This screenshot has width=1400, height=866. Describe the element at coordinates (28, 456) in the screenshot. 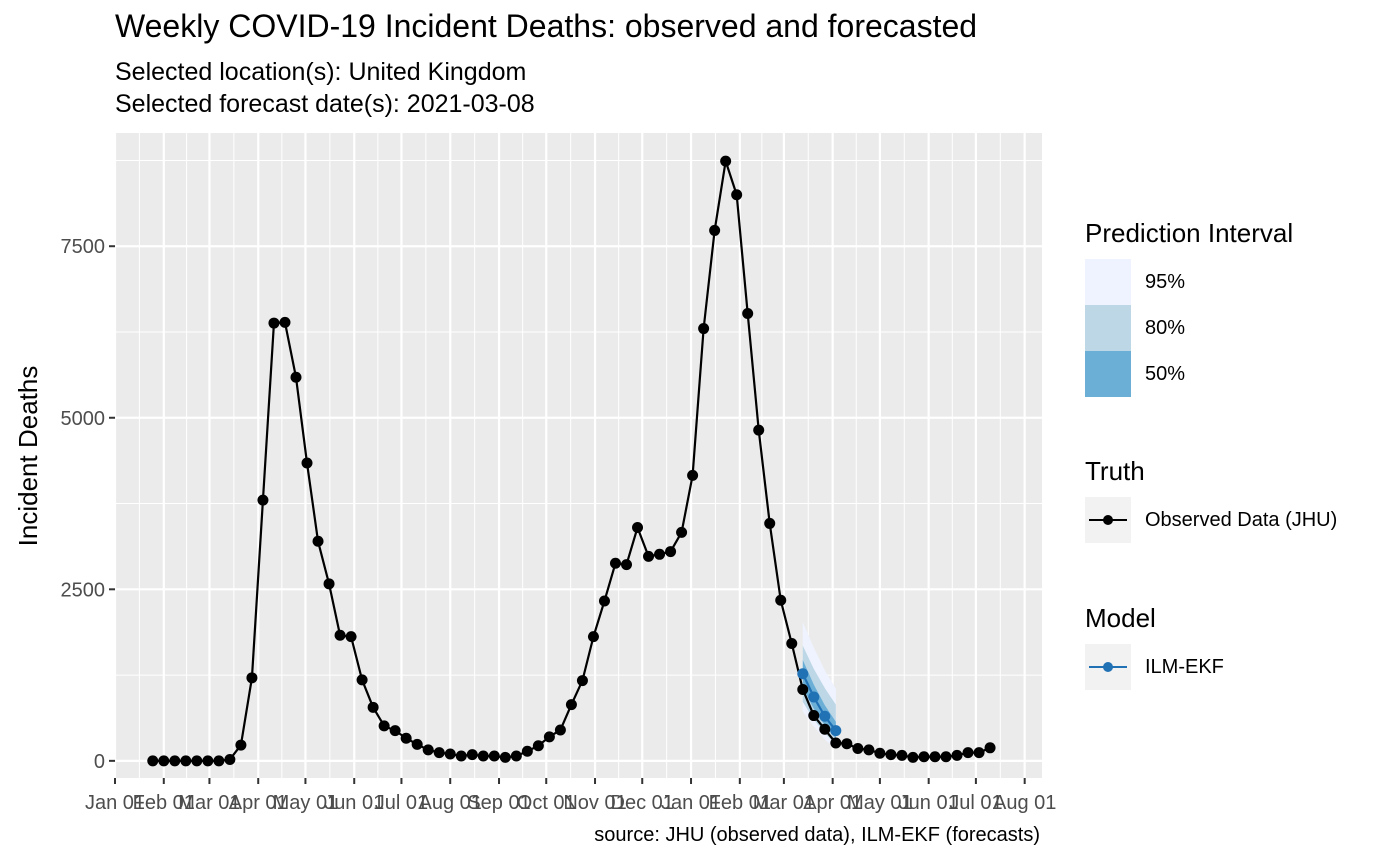

I see `y-axis-label: Incident Deaths` at that location.